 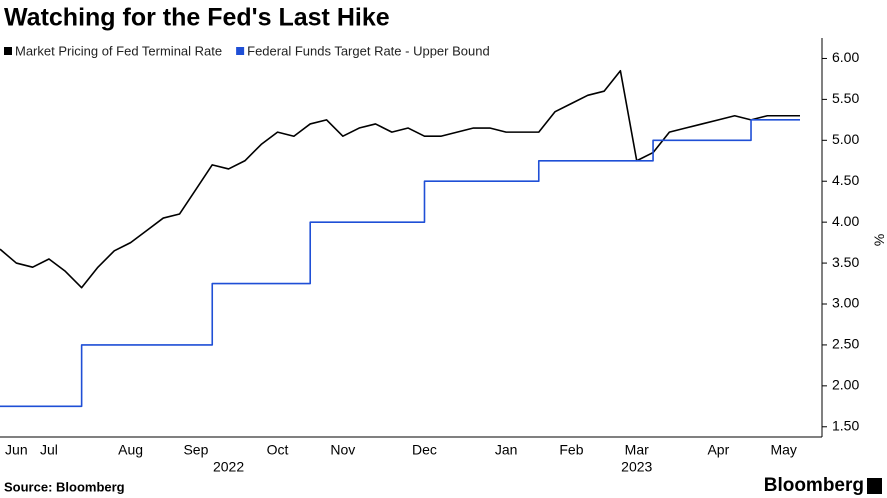 I want to click on brand: Bloomberg, so click(x=814, y=485).